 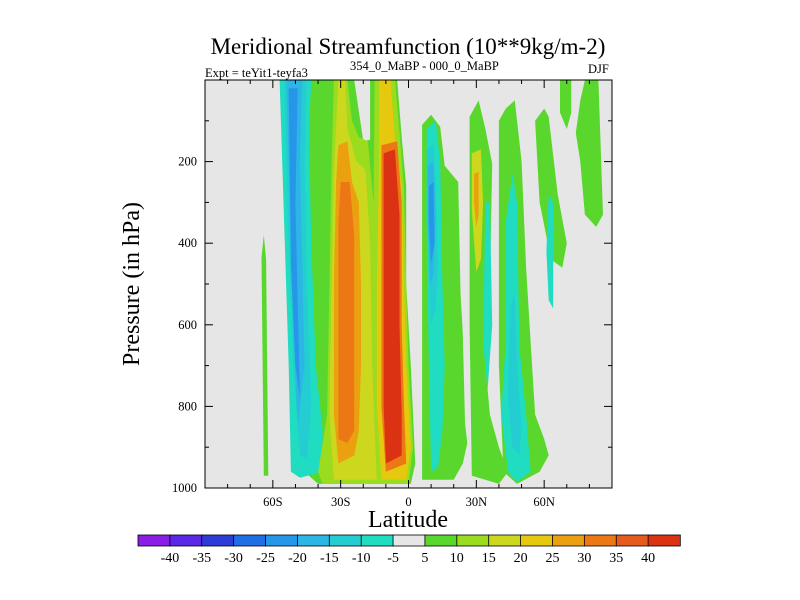 I want to click on y-tick-label: 600, so click(x=187, y=325).